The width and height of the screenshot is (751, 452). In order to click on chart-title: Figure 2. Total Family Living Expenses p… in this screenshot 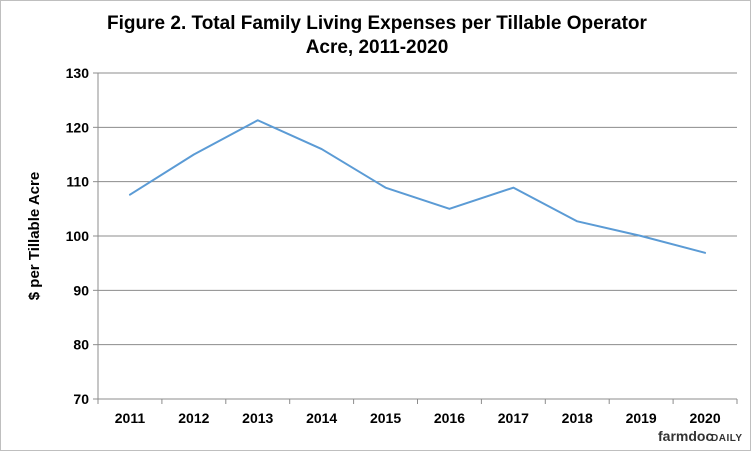, I will do `click(377, 35)`.